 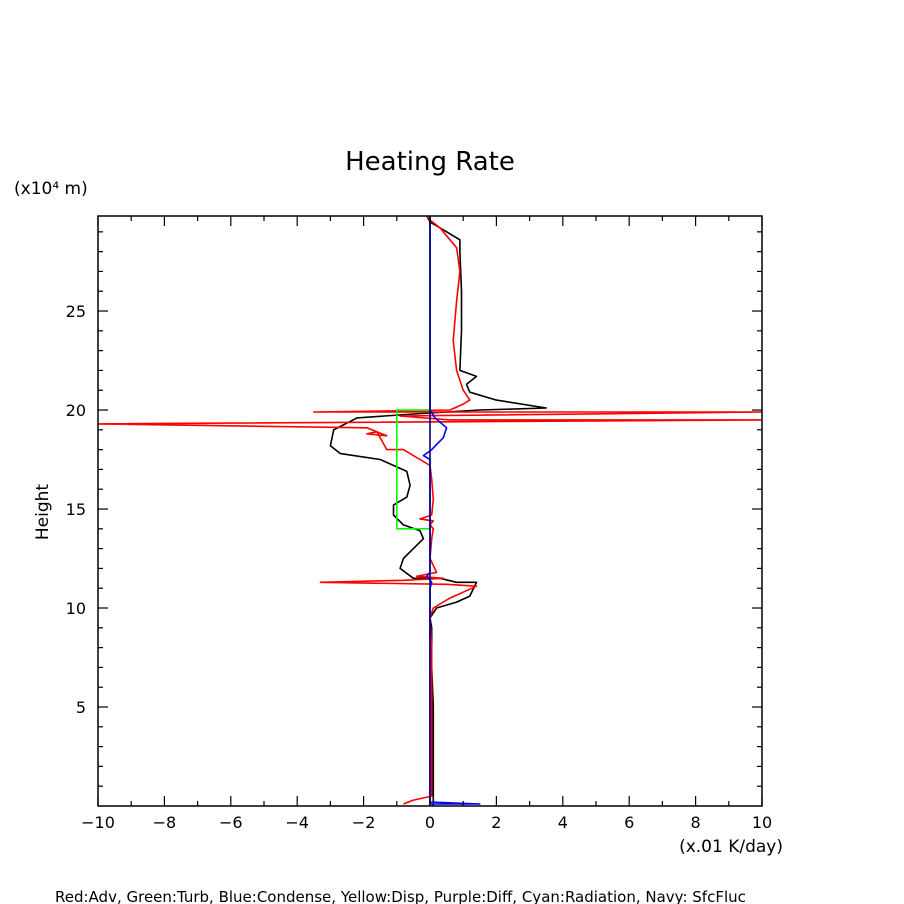 I want to click on x-tick-label: −8, so click(x=165, y=822).